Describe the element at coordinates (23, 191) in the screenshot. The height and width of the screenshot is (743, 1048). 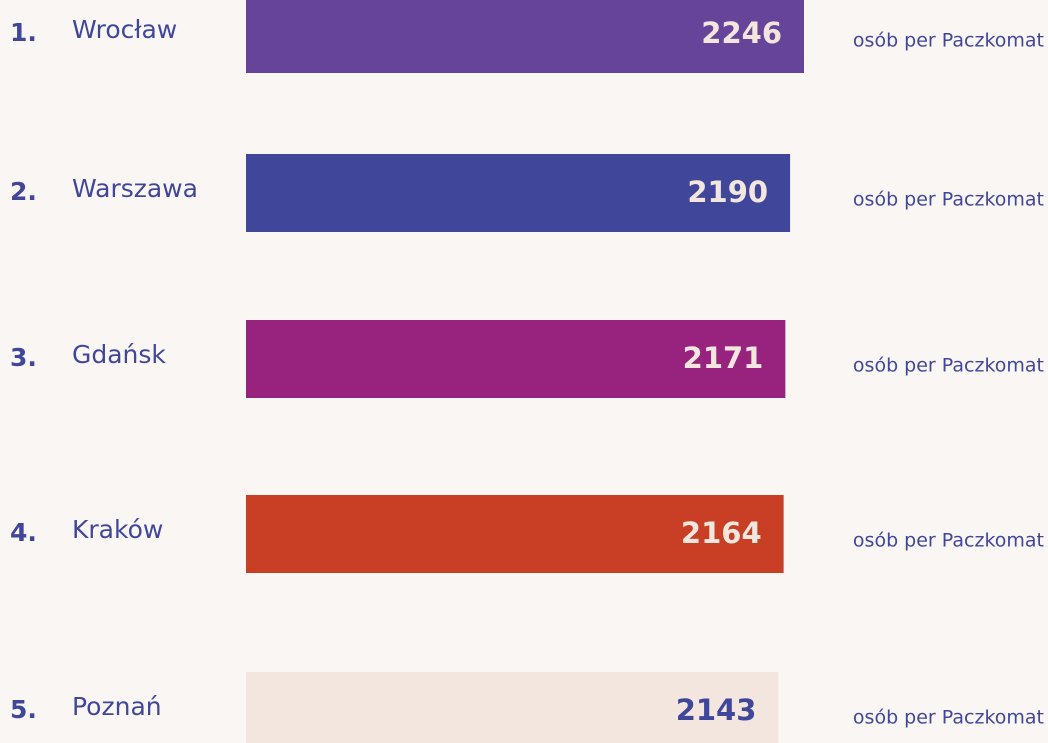
I see `rank: 2.` at that location.